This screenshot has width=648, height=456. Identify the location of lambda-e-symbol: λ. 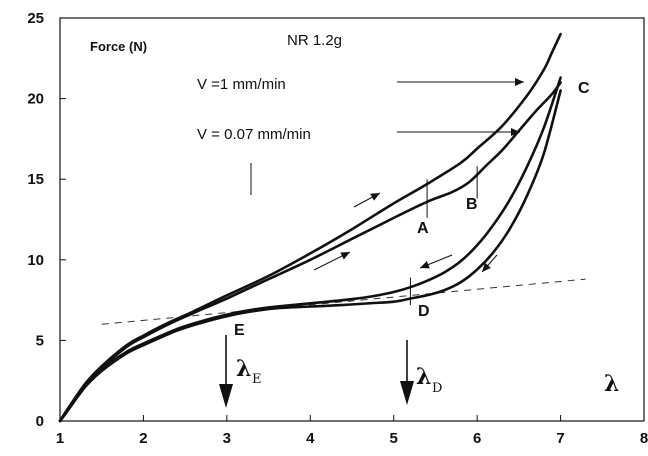
(243, 369).